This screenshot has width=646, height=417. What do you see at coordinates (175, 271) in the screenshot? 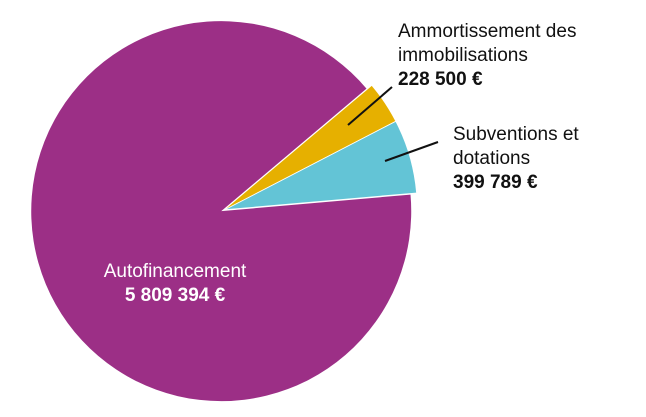
I see `category-label: Autofinancement` at bounding box center [175, 271].